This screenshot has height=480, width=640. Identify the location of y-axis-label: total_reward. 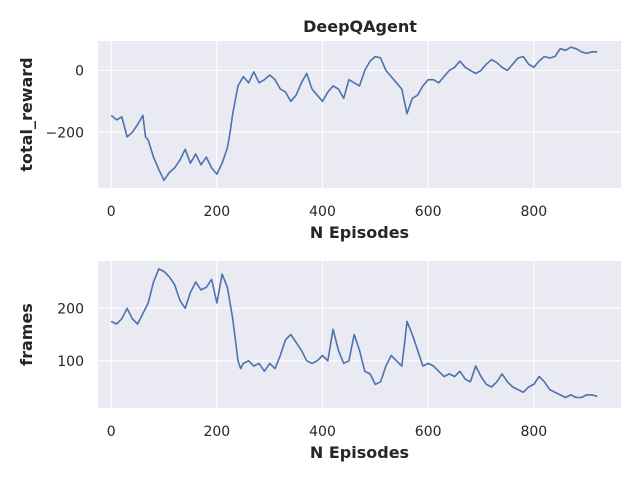
(26, 114).